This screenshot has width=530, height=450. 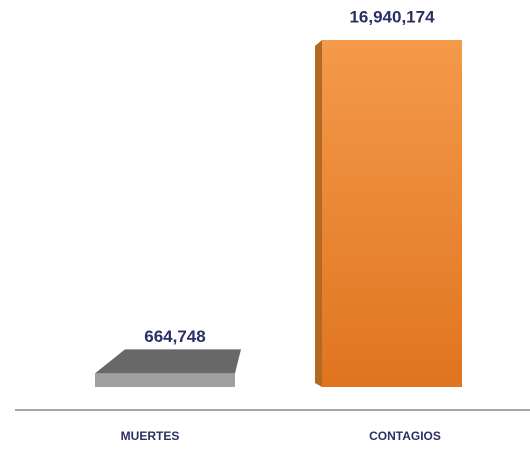 What do you see at coordinates (405, 436) in the screenshot?
I see `x-tick-label: CONTAGIOS` at bounding box center [405, 436].